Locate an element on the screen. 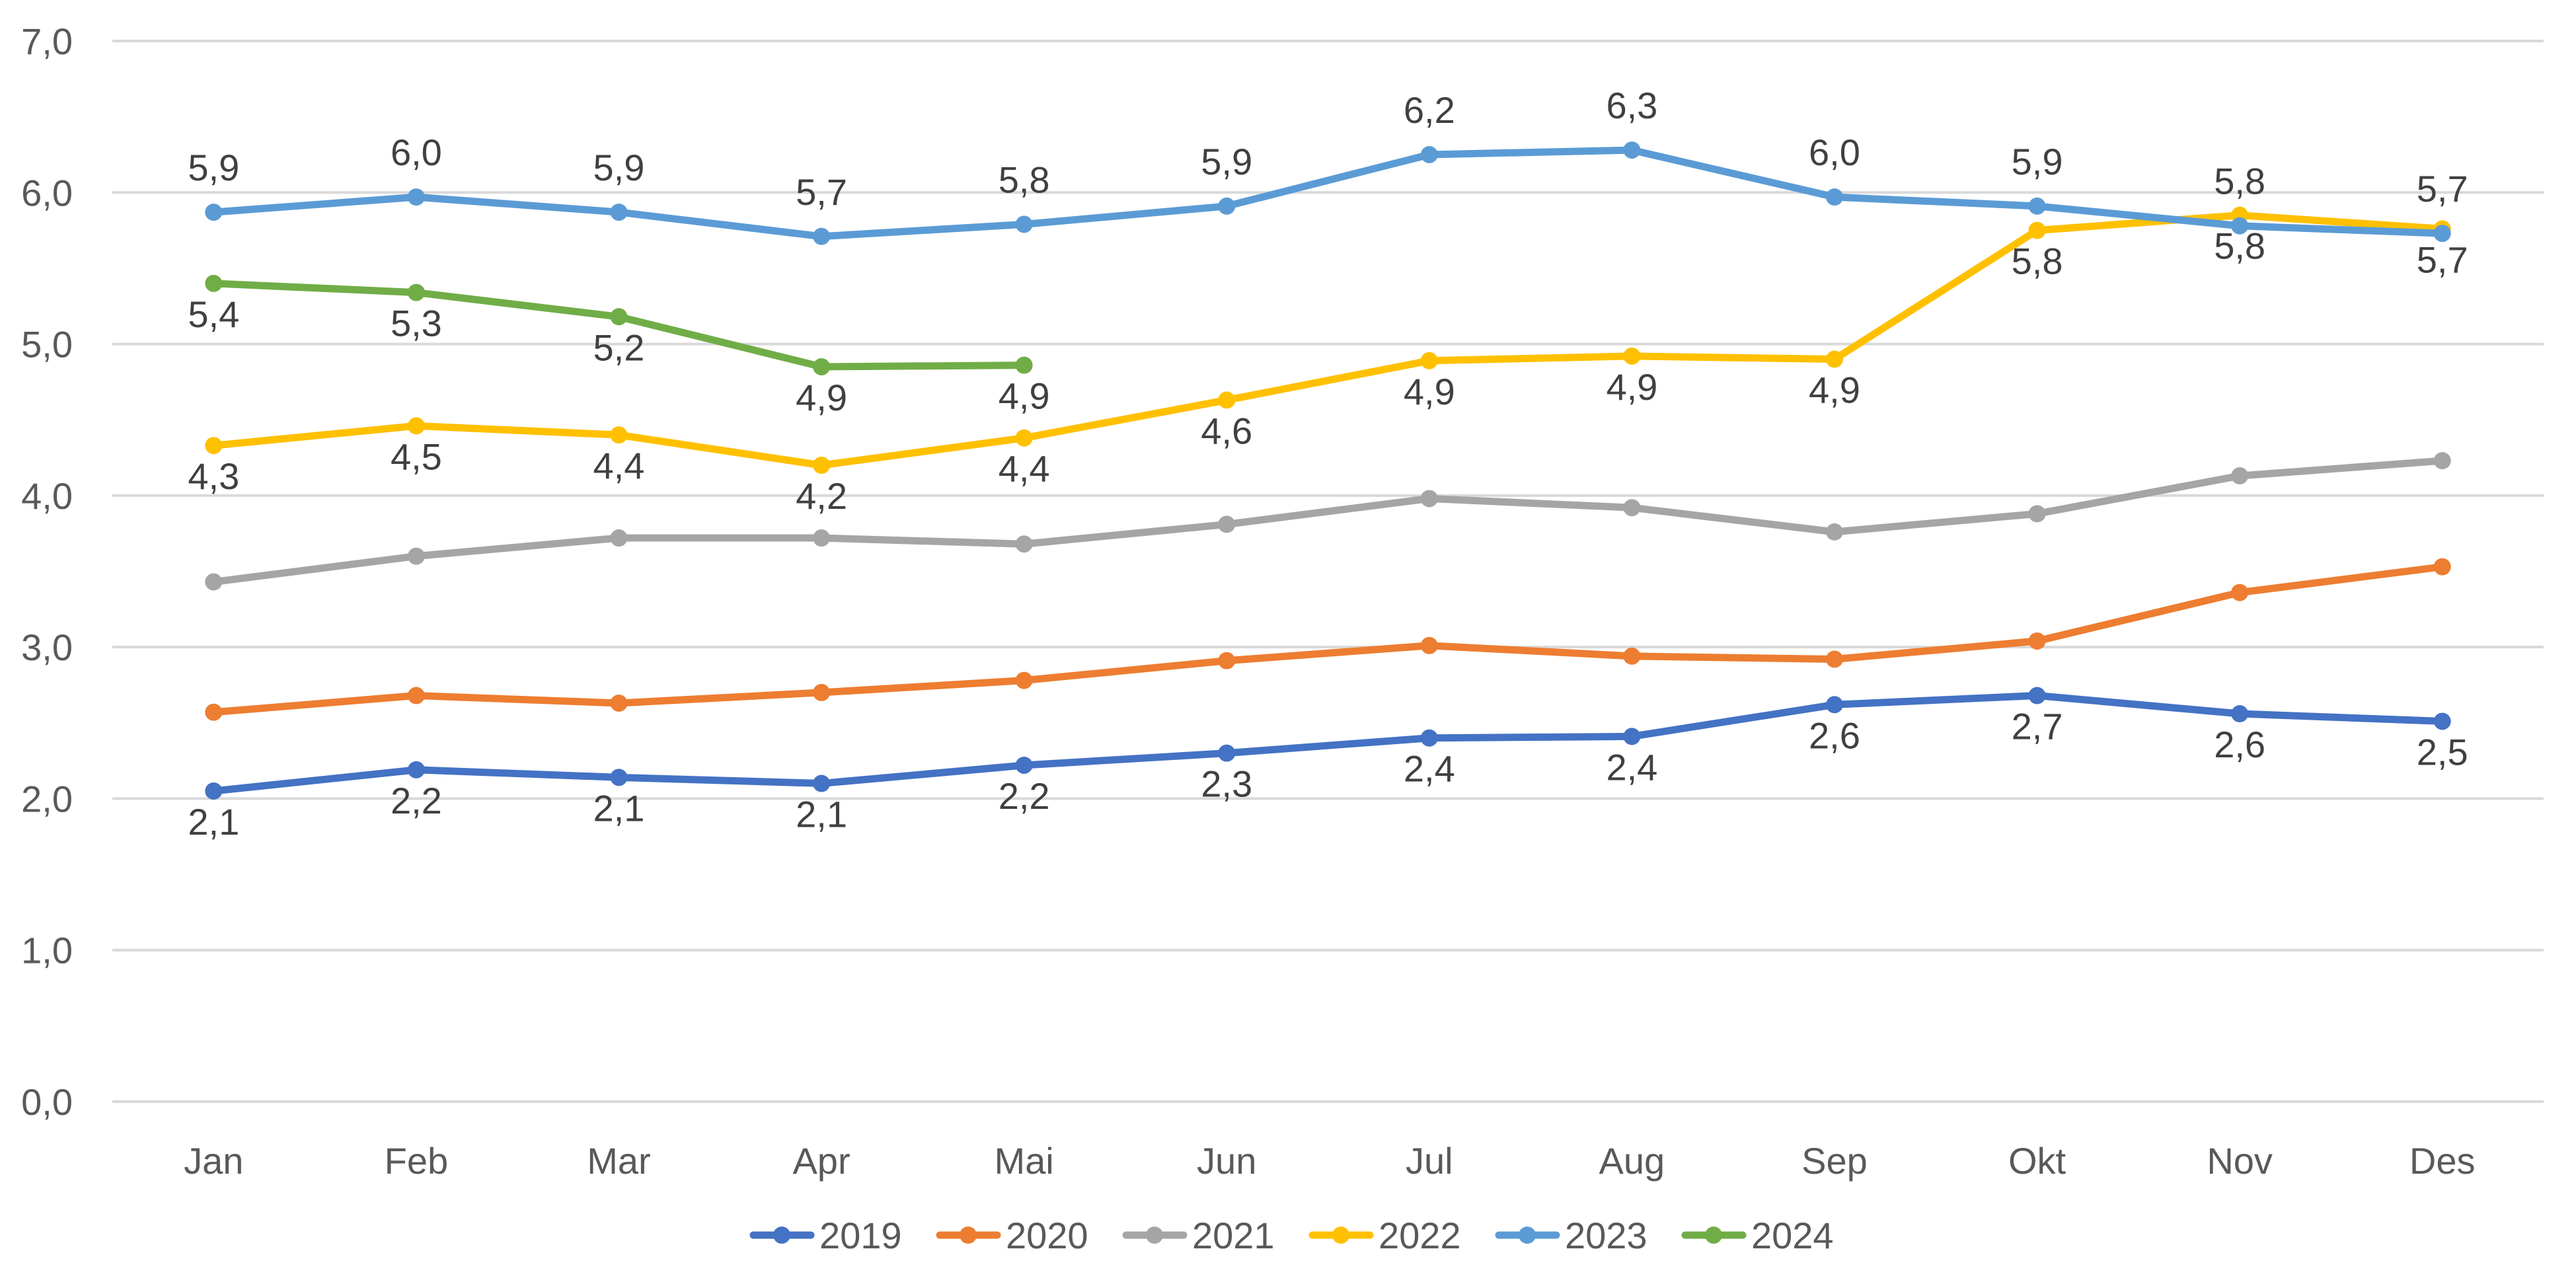 The width and height of the screenshot is (2576, 1288). series-line-2020 is located at coordinates (1327, 639).